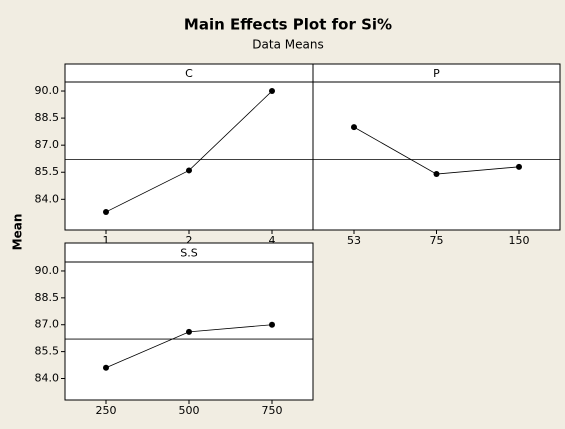  I want to click on x-tick-label: 53, so click(354, 240).